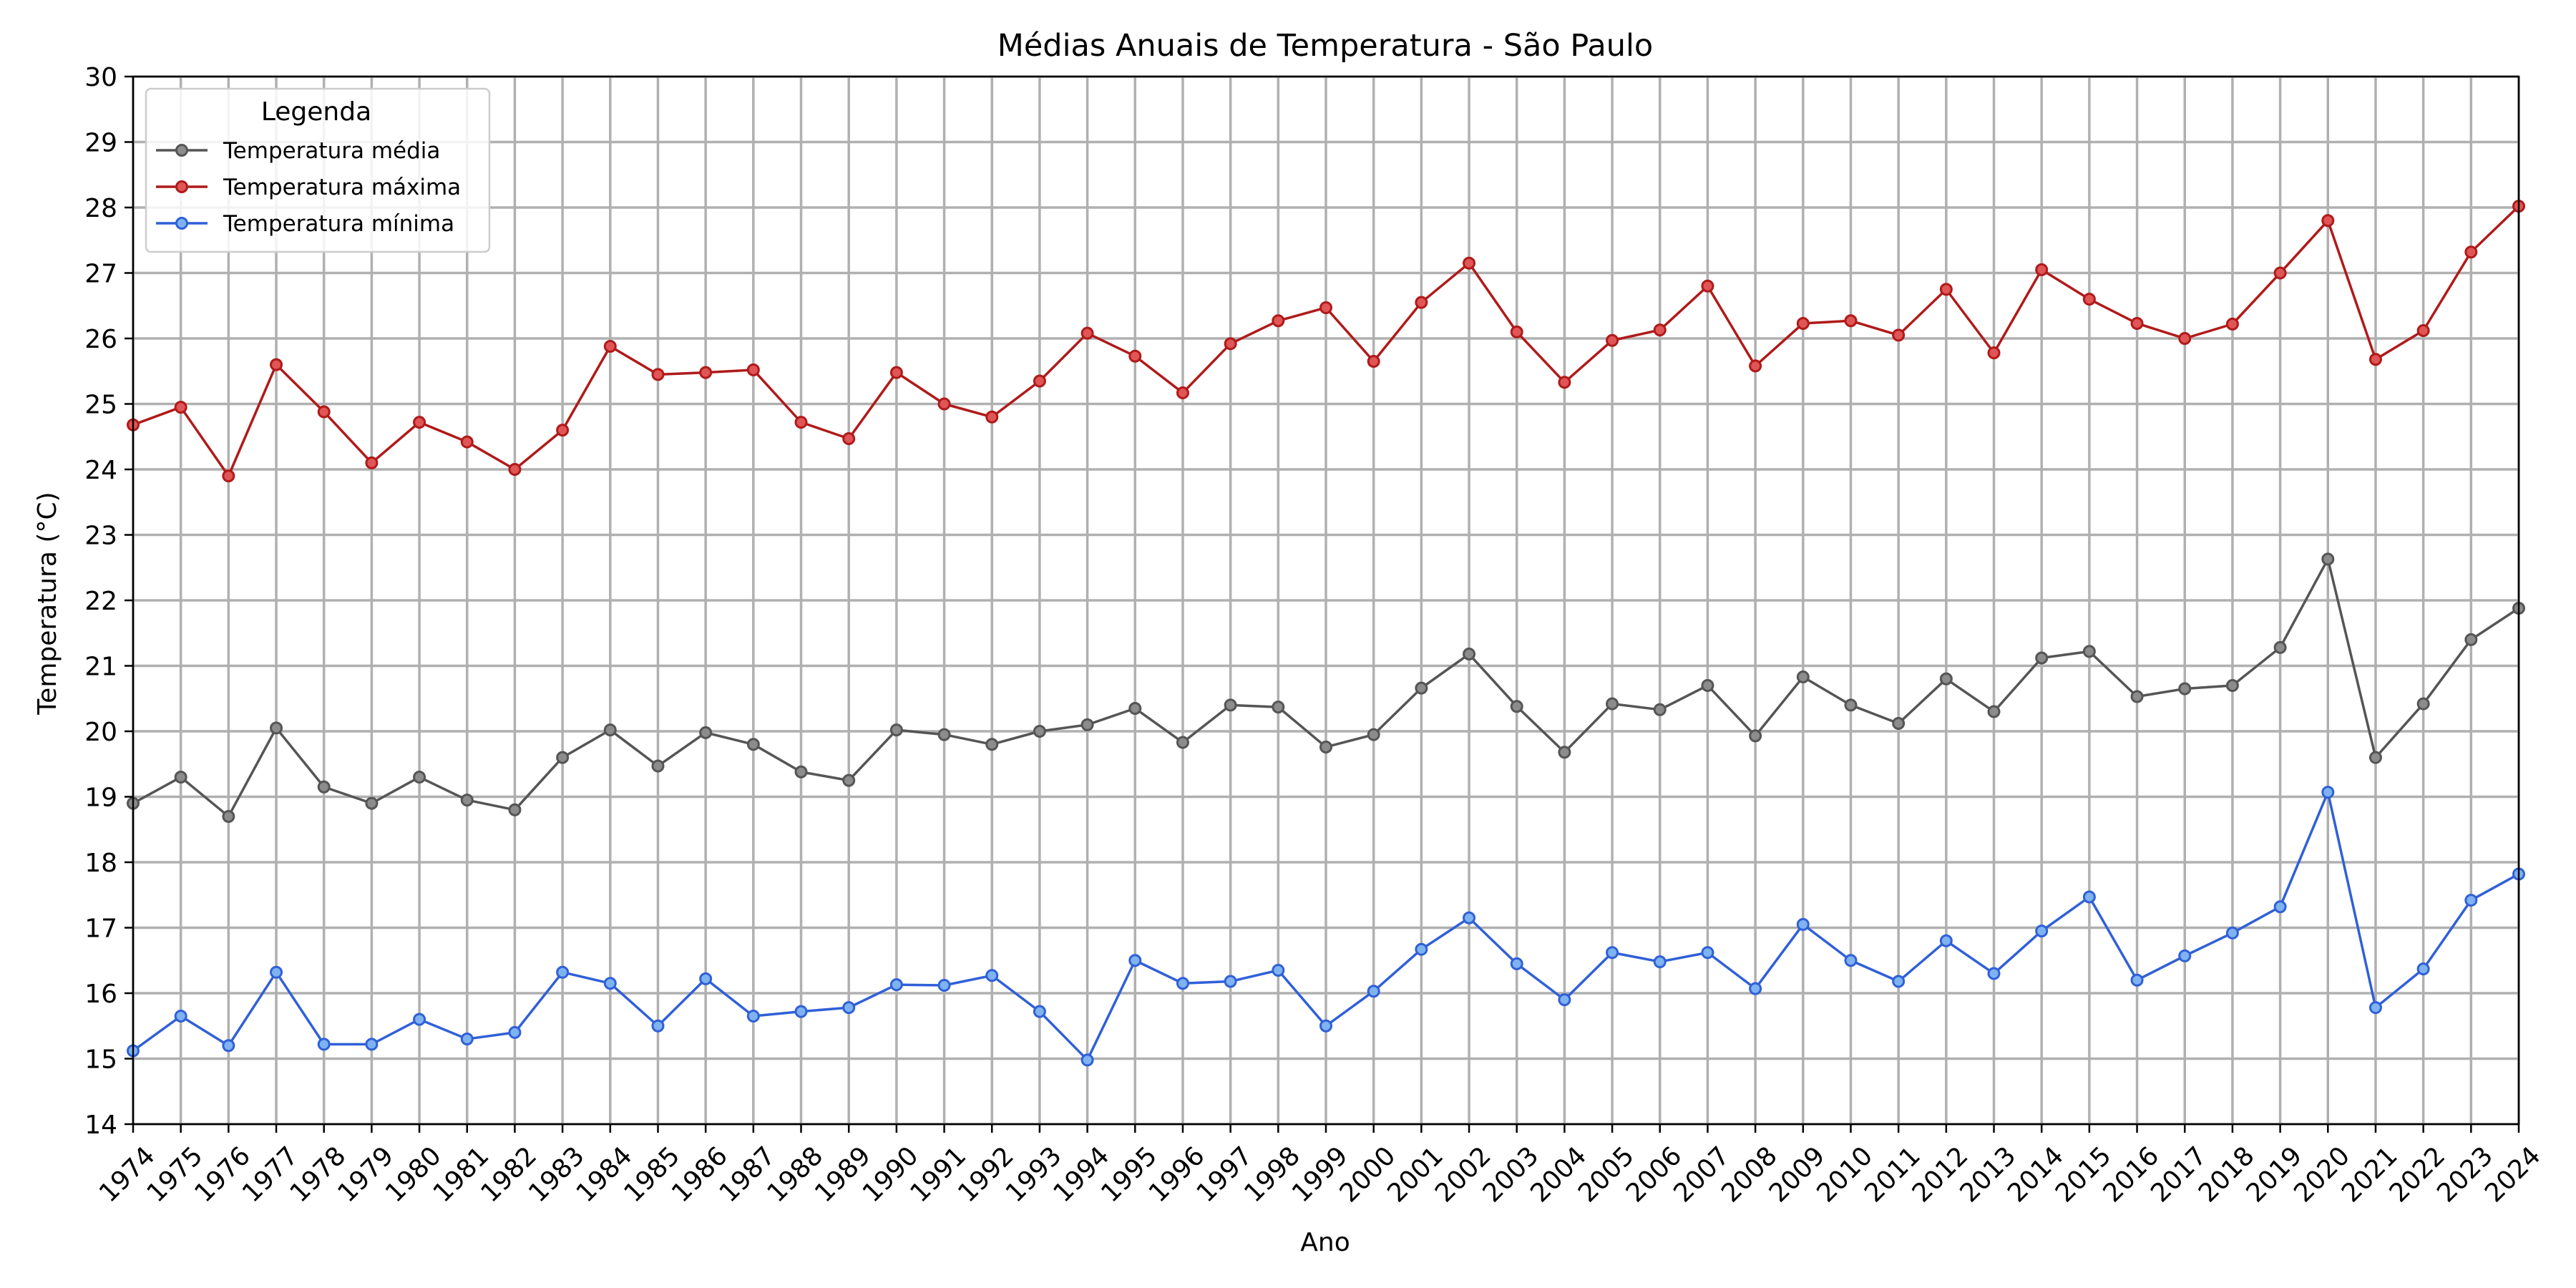 The image size is (2576, 1288). Describe the element at coordinates (100, 601) in the screenshot. I see `y-tick-label: 22` at that location.